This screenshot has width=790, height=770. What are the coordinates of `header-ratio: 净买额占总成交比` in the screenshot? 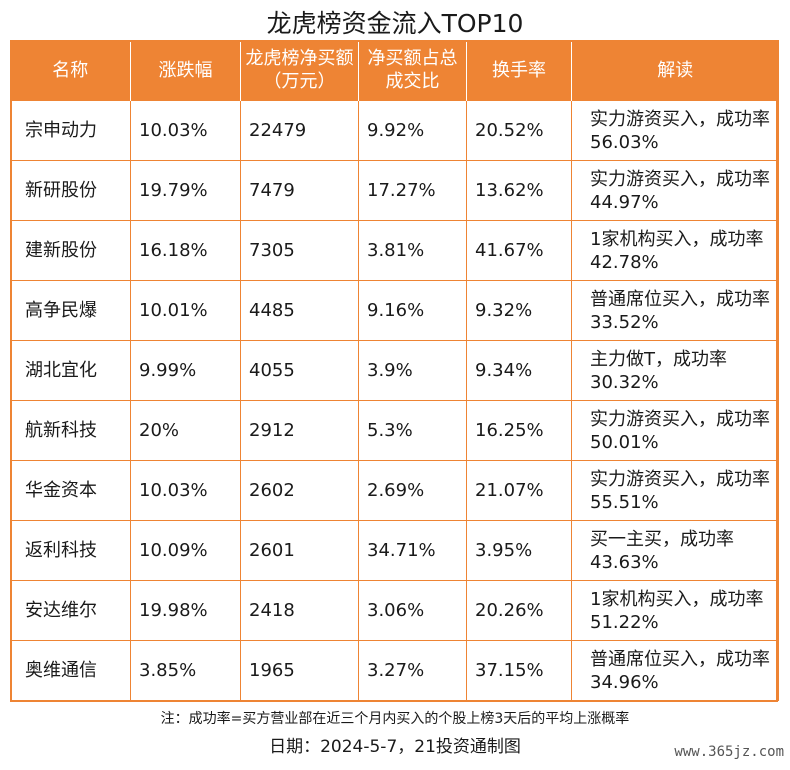 It's located at (412, 70).